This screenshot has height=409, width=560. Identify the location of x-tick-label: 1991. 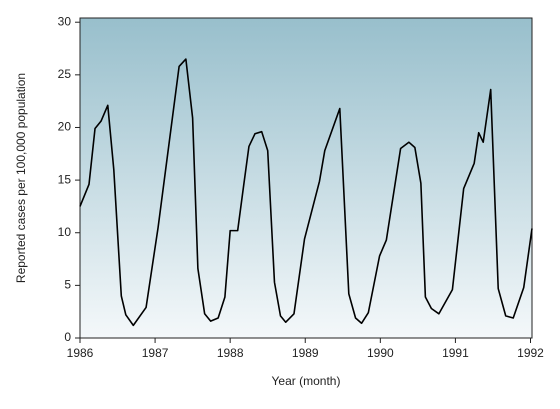
(455, 353).